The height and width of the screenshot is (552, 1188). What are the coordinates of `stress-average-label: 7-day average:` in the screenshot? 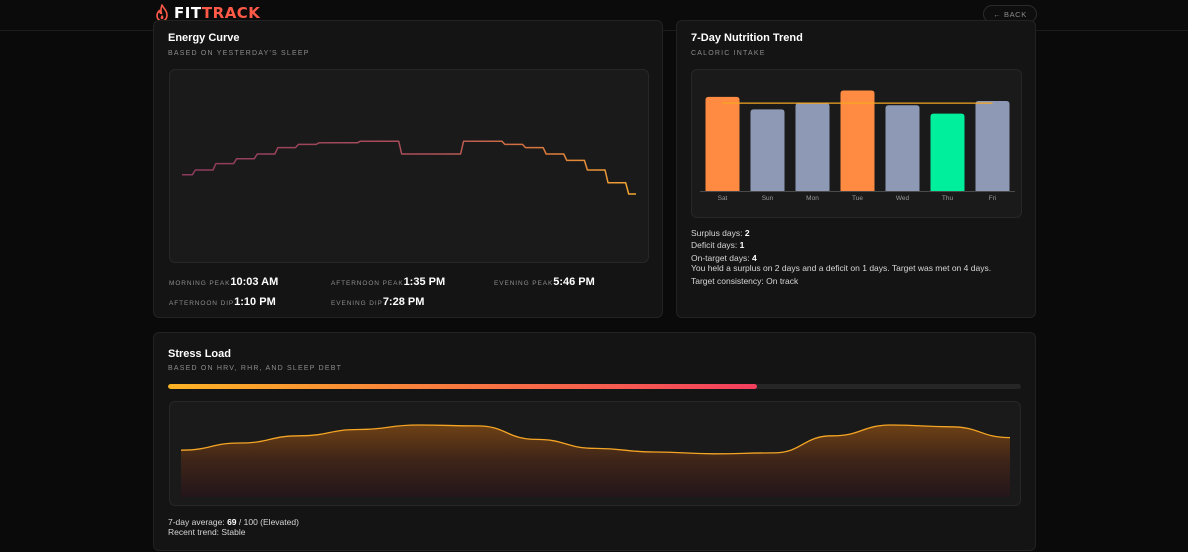 It's located at (198, 522).